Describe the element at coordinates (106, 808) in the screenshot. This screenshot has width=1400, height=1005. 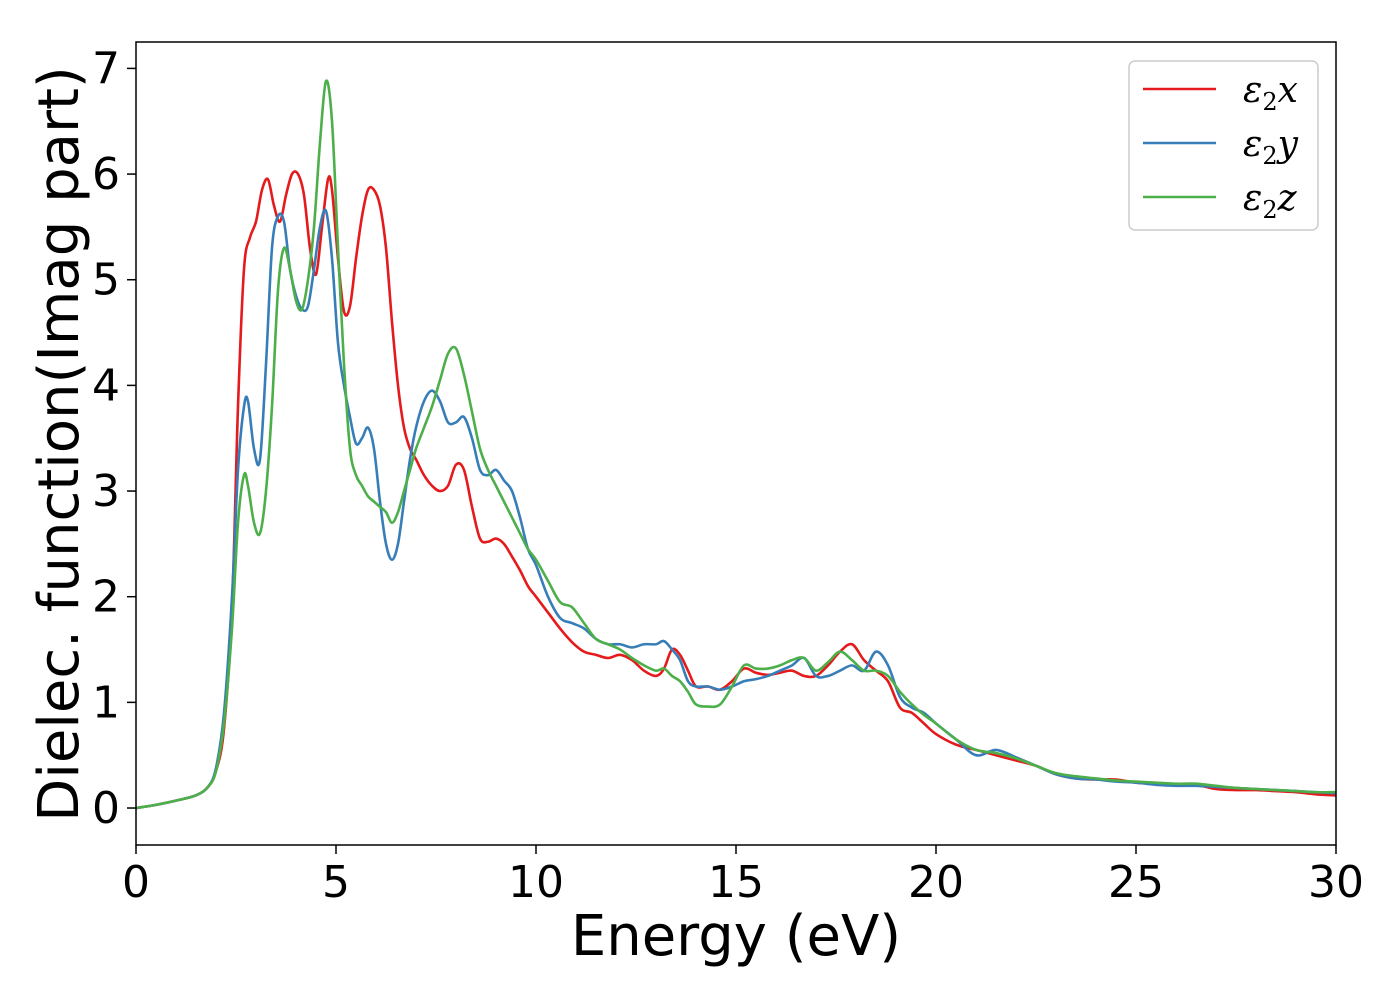
I see `y-tick-label: 0` at that location.